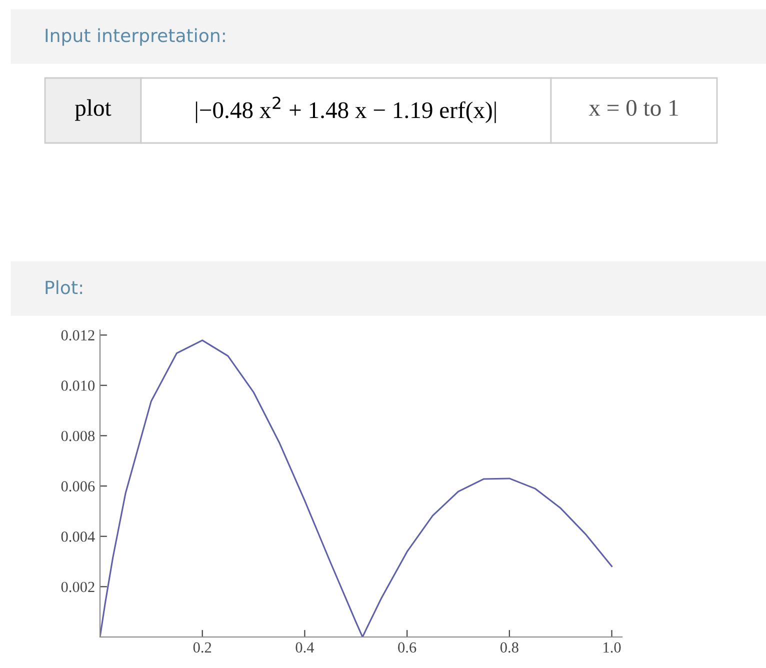  What do you see at coordinates (202, 647) in the screenshot?
I see `x-tick-label: 0.2` at bounding box center [202, 647].